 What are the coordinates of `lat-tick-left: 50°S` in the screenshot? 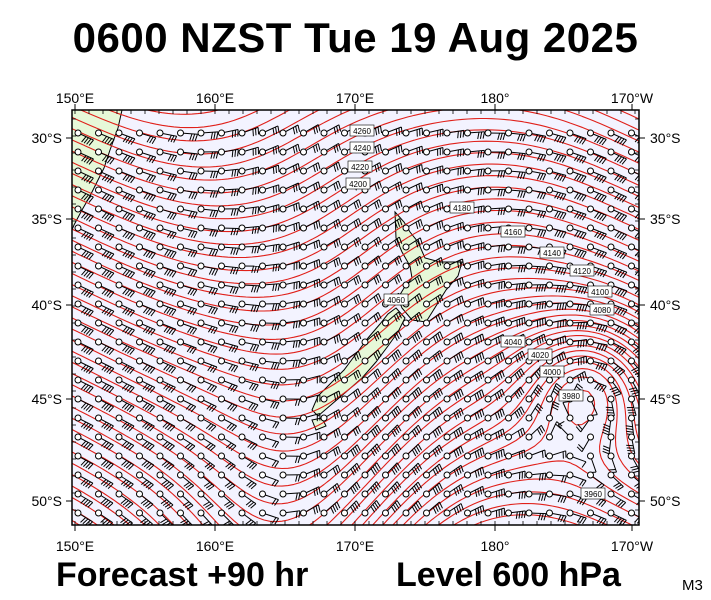 It's located at (46, 501).